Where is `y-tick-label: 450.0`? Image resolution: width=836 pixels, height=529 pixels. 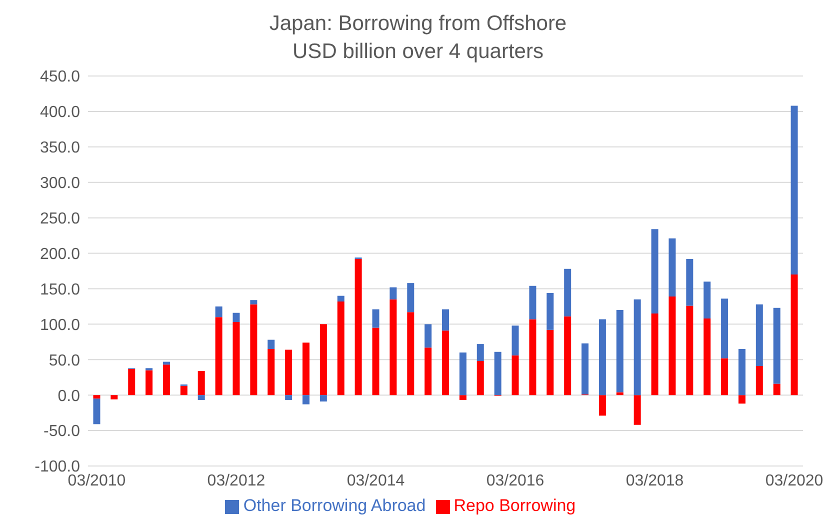
y-tick-label: 450.0 is located at coordinates (60, 77).